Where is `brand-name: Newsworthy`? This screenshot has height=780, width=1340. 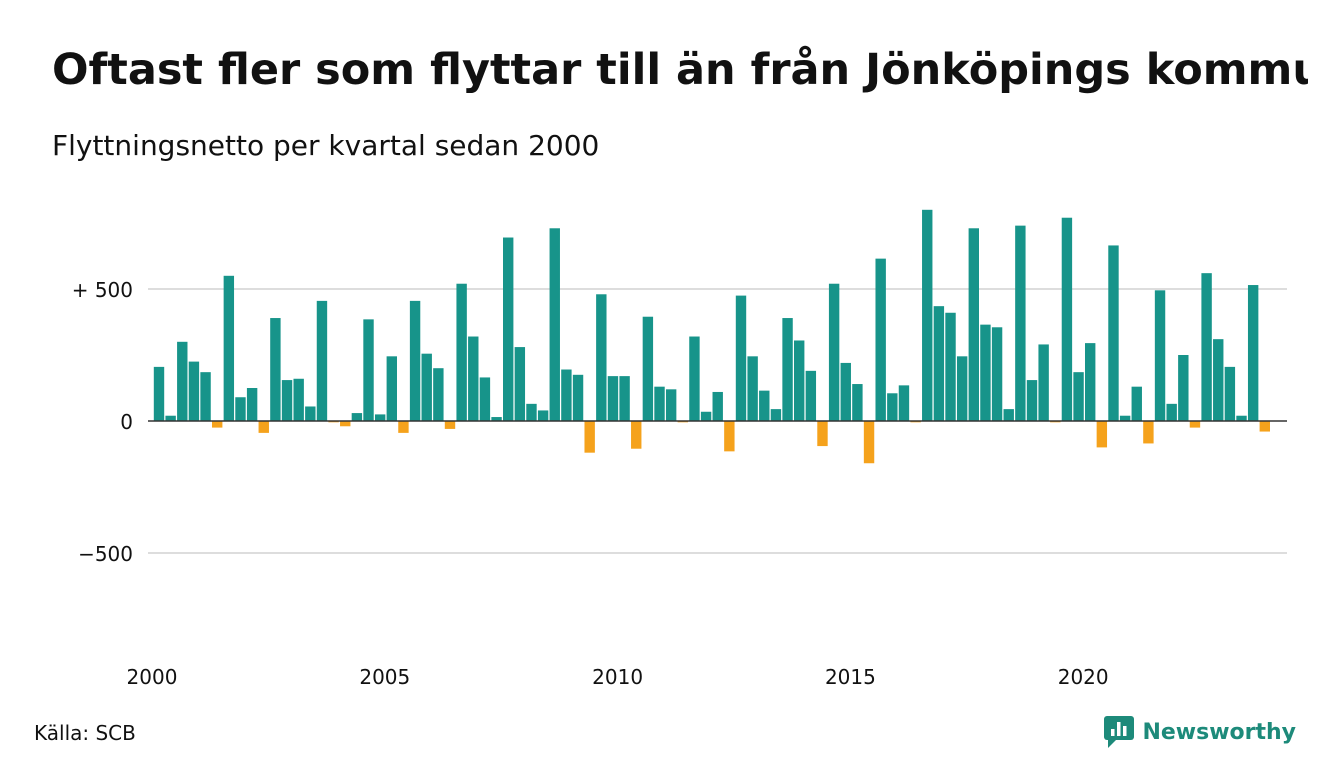
brand-name: Newsworthy is located at coordinates (1219, 732).